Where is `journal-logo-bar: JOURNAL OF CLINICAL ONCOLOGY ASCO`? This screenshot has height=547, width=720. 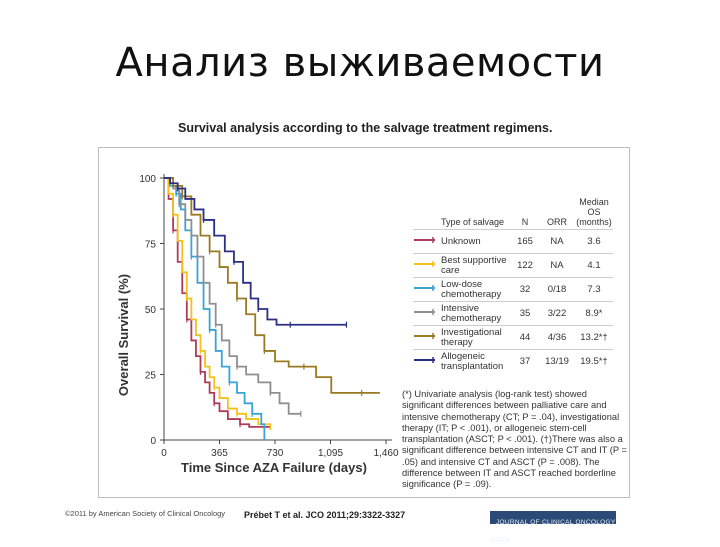
journal-logo-bar: JOURNAL OF CLINICAL ONCOLOGY ASCO is located at coordinates (553, 527).